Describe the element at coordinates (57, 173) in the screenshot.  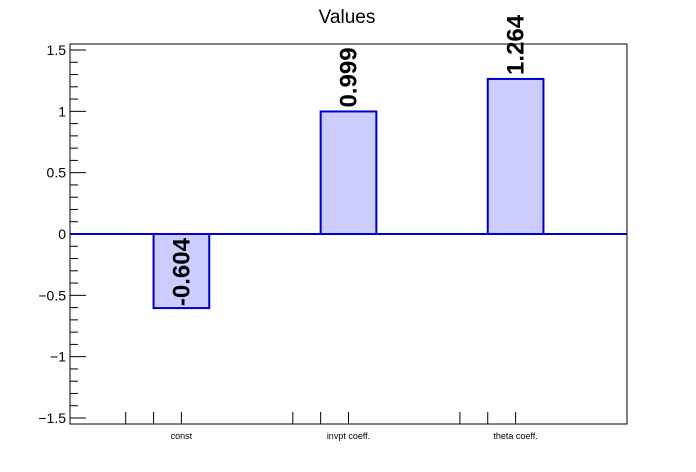
I see `y-tick-label: 0.5` at that location.